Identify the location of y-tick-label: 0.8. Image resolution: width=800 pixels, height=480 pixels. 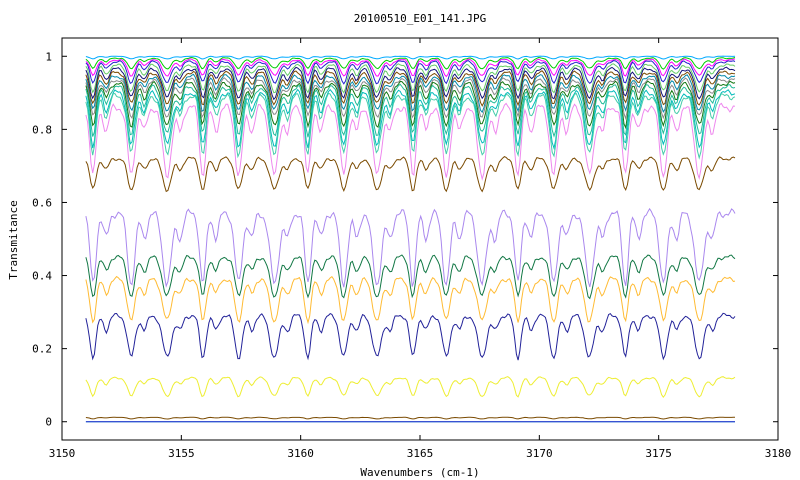
(42, 129).